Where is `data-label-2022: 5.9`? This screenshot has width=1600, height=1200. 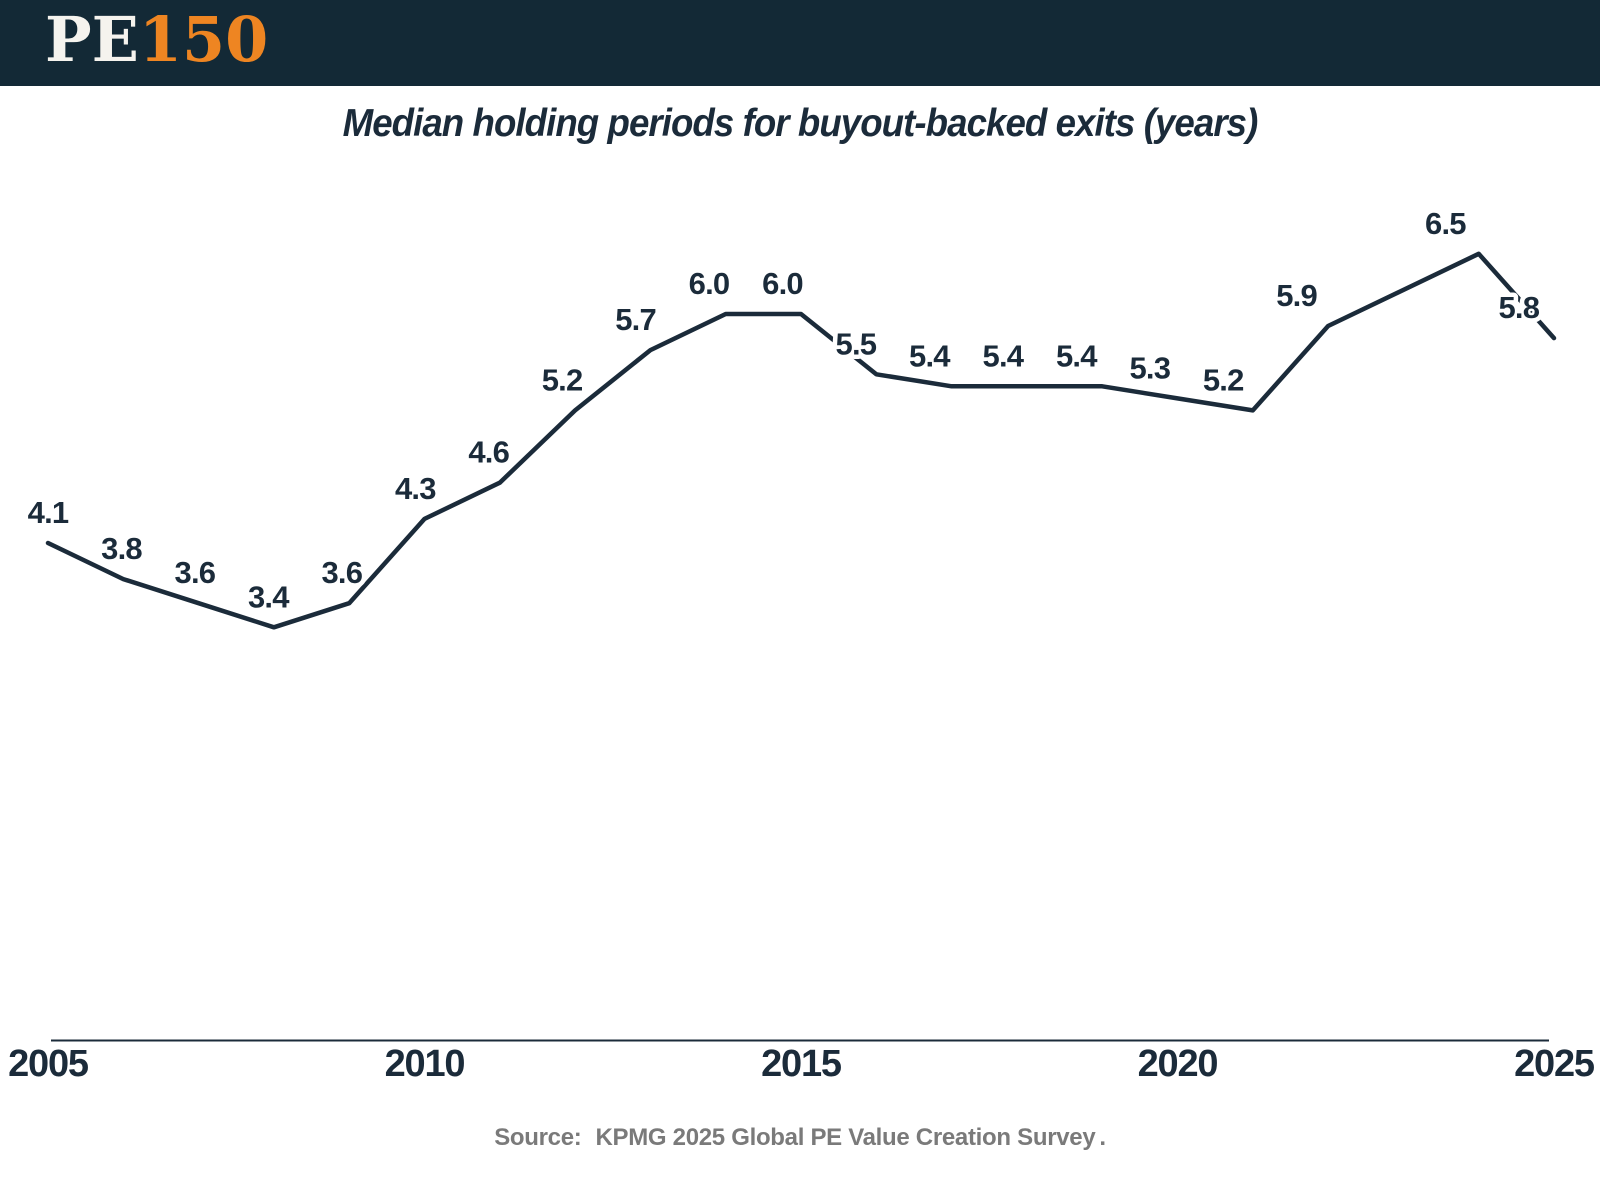
data-label-2022: 5.9 is located at coordinates (1296, 295).